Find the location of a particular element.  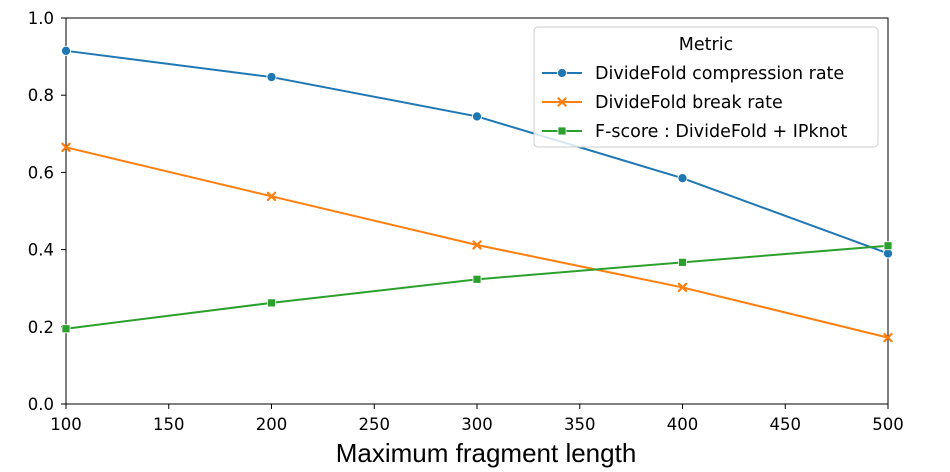

y-tick-label: 1.0 is located at coordinates (41, 18).